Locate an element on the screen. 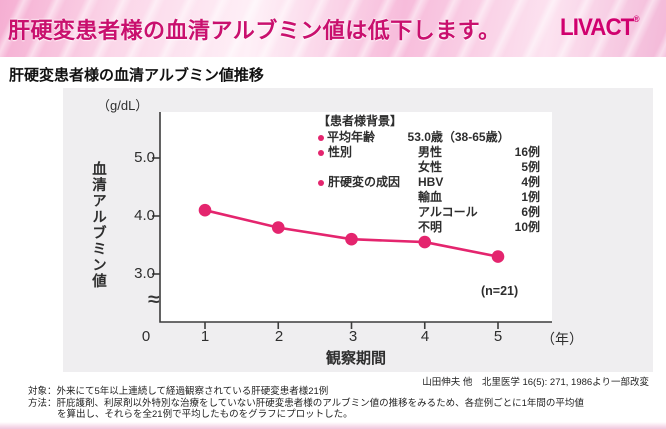 The image size is (666, 429). patient-background-title: 【患者様背景】 is located at coordinates (360, 121).